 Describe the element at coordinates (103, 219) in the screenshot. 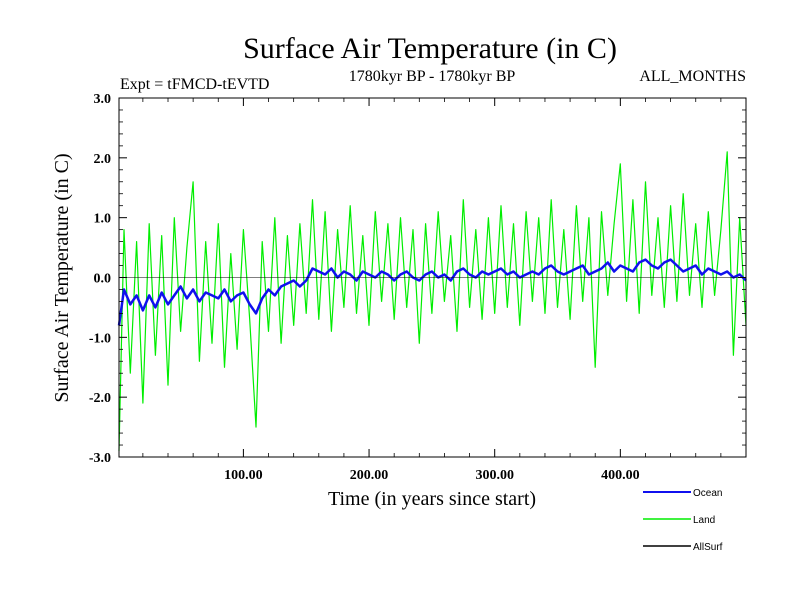

I see `y-tick-label: 1.0` at that location.